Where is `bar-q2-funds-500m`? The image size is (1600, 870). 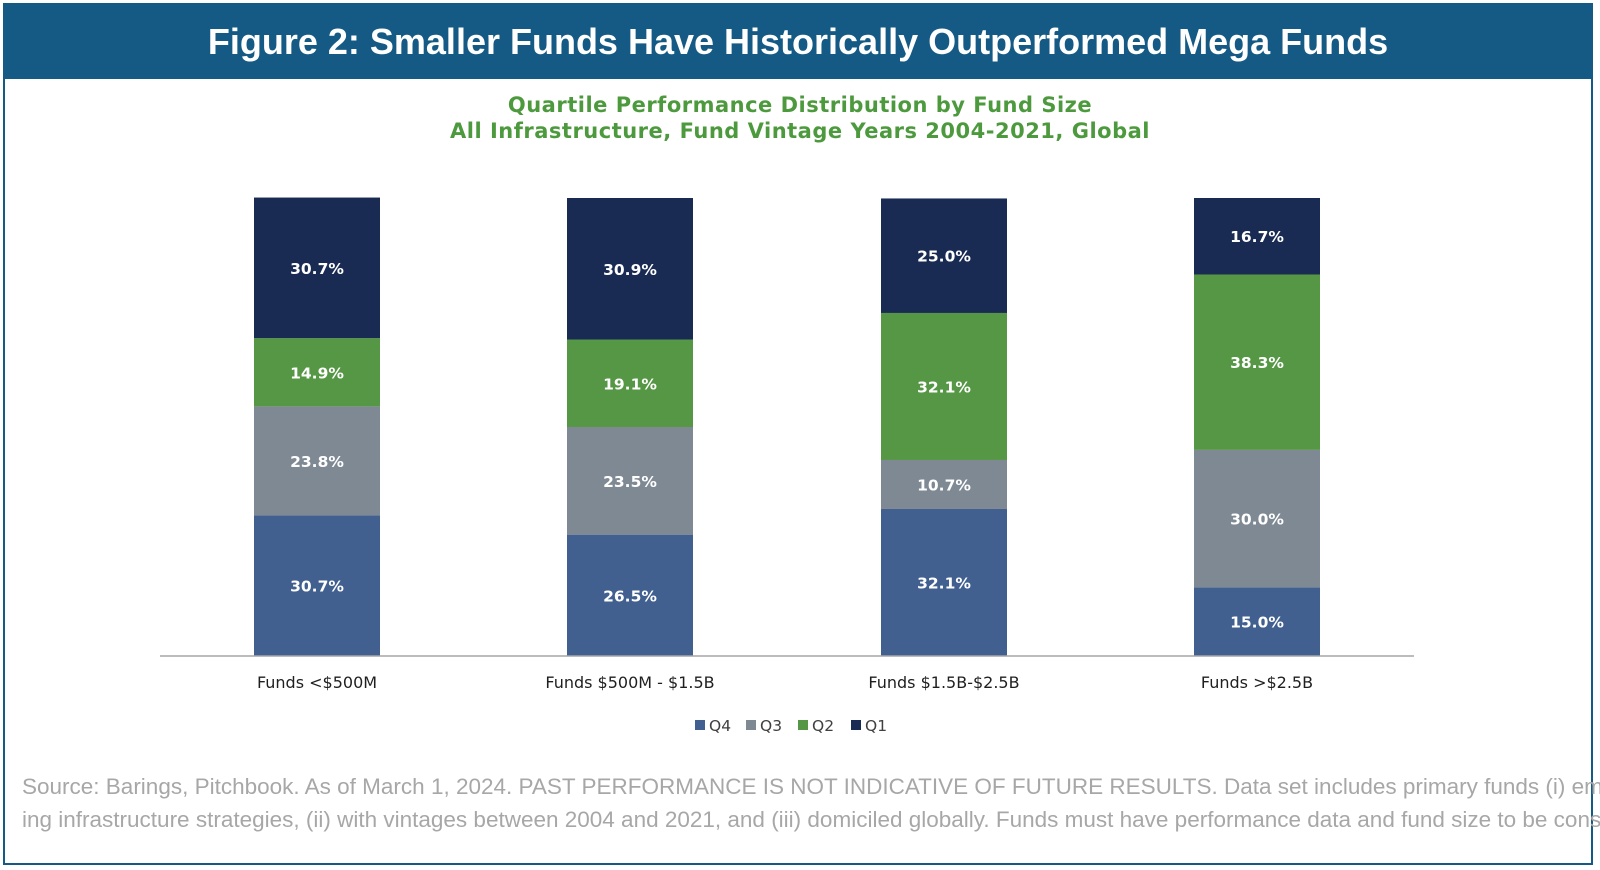
bar-q2-funds-500m is located at coordinates (317, 372).